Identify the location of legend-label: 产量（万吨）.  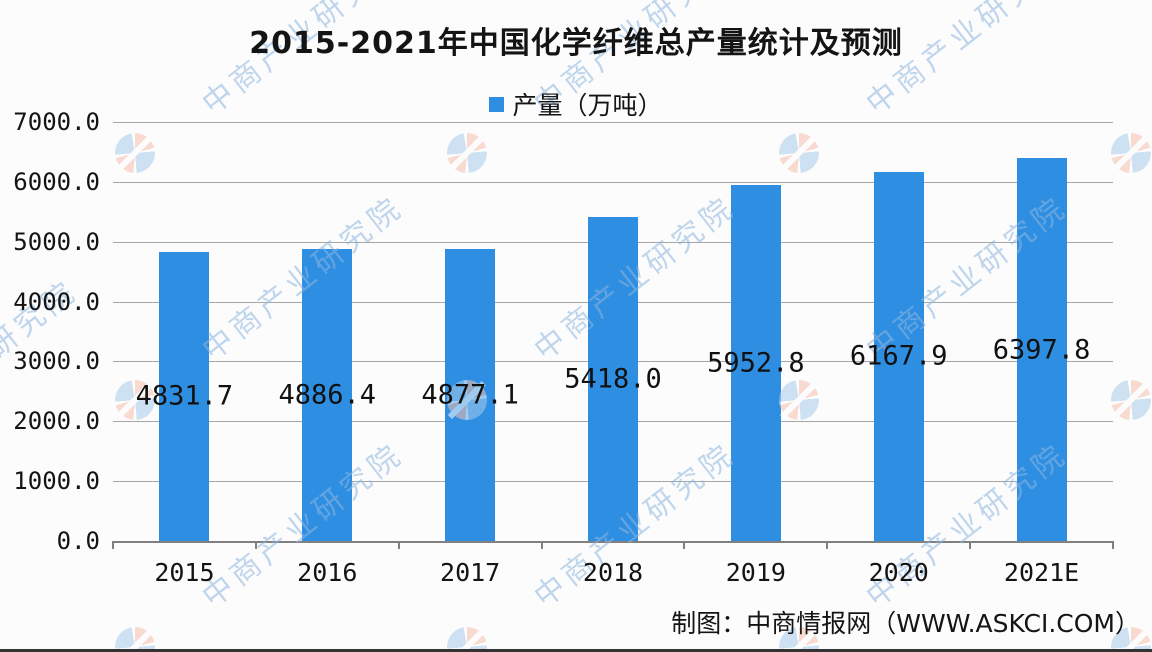
(587, 105).